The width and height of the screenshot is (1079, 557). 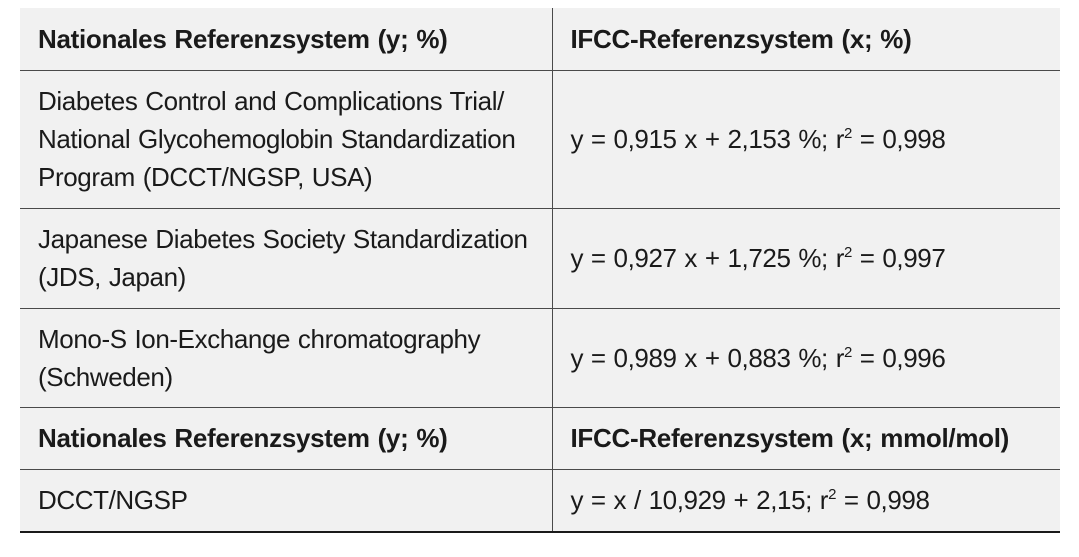 I want to click on r-squared-value: = 0,996, so click(x=902, y=357).